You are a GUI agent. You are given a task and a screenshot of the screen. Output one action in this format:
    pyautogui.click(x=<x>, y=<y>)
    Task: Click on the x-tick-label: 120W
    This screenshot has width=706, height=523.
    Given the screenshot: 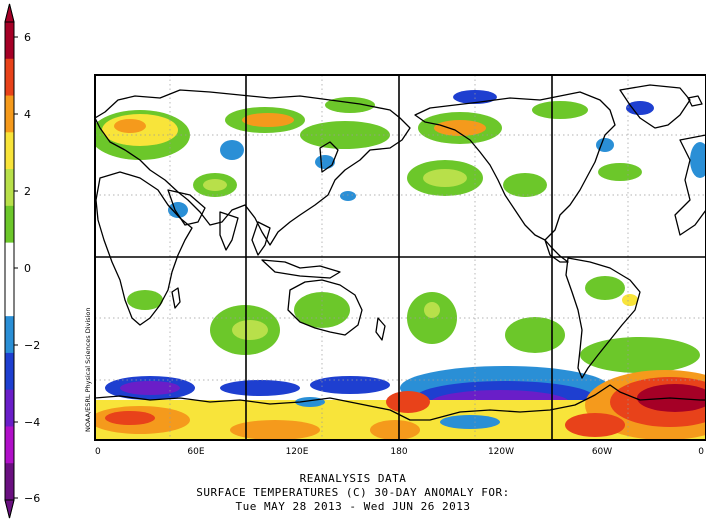 What is the action you would take?
    pyautogui.click(x=501, y=452)
    